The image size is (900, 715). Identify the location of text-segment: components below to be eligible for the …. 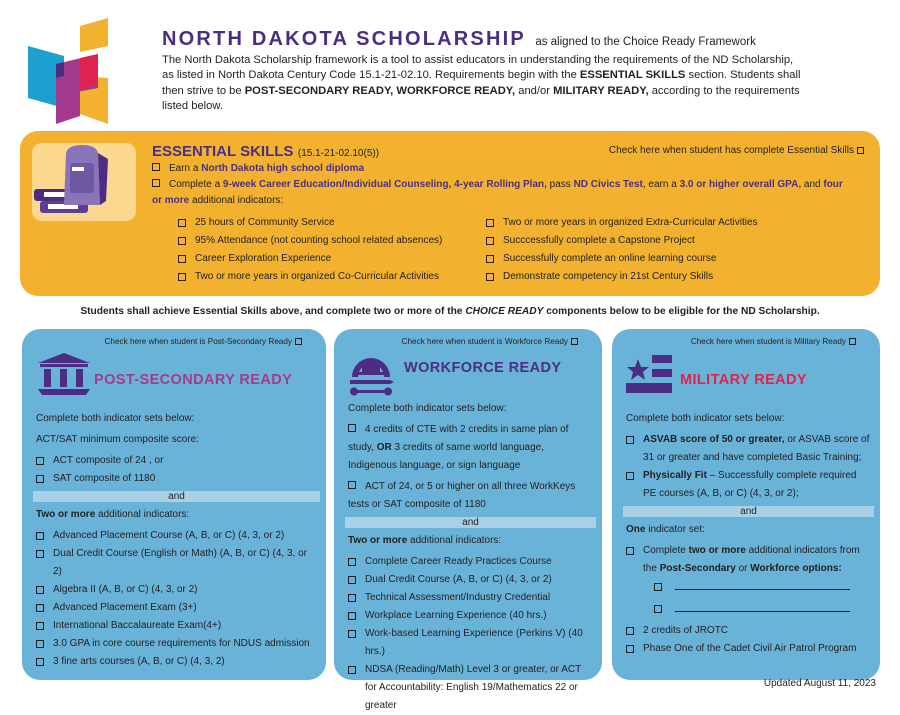
(681, 311).